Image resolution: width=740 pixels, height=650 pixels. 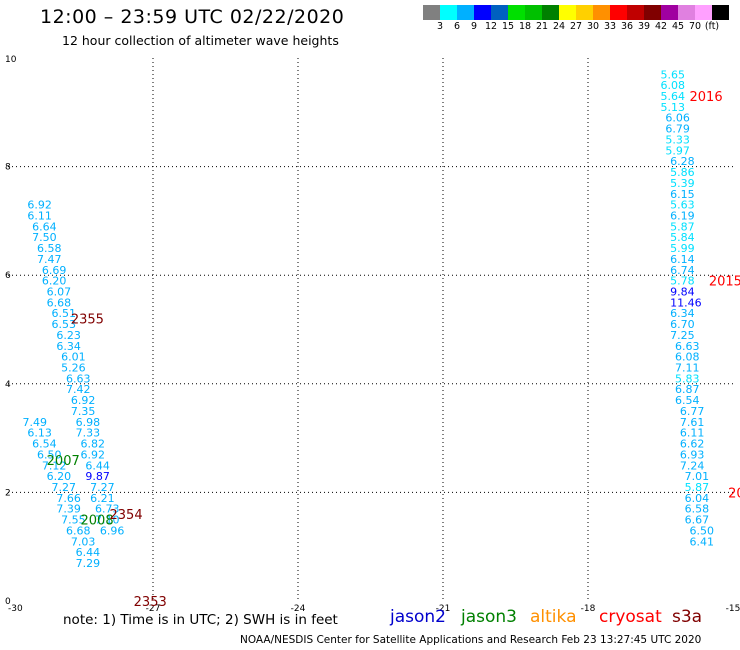 What do you see at coordinates (11, 60) in the screenshot?
I see `y-tick-label: 10` at bounding box center [11, 60].